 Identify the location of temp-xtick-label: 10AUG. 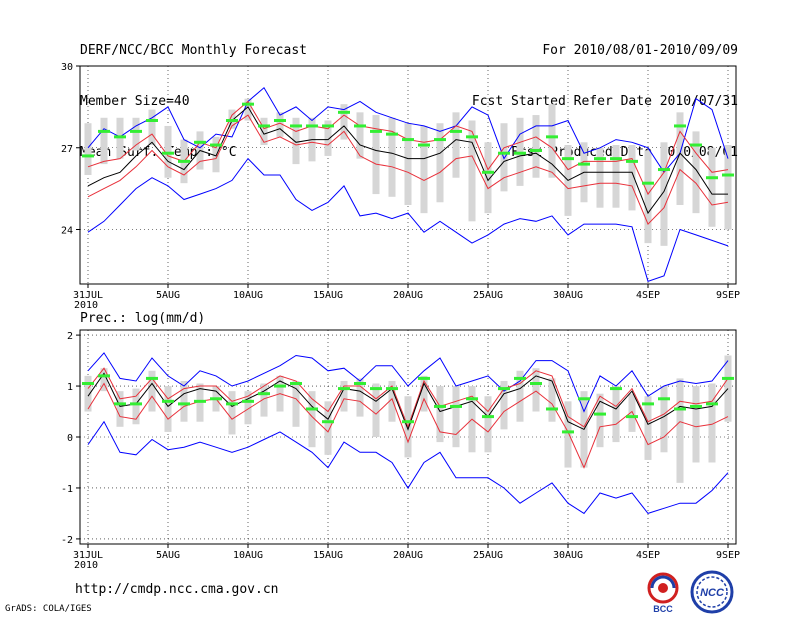
(248, 295).